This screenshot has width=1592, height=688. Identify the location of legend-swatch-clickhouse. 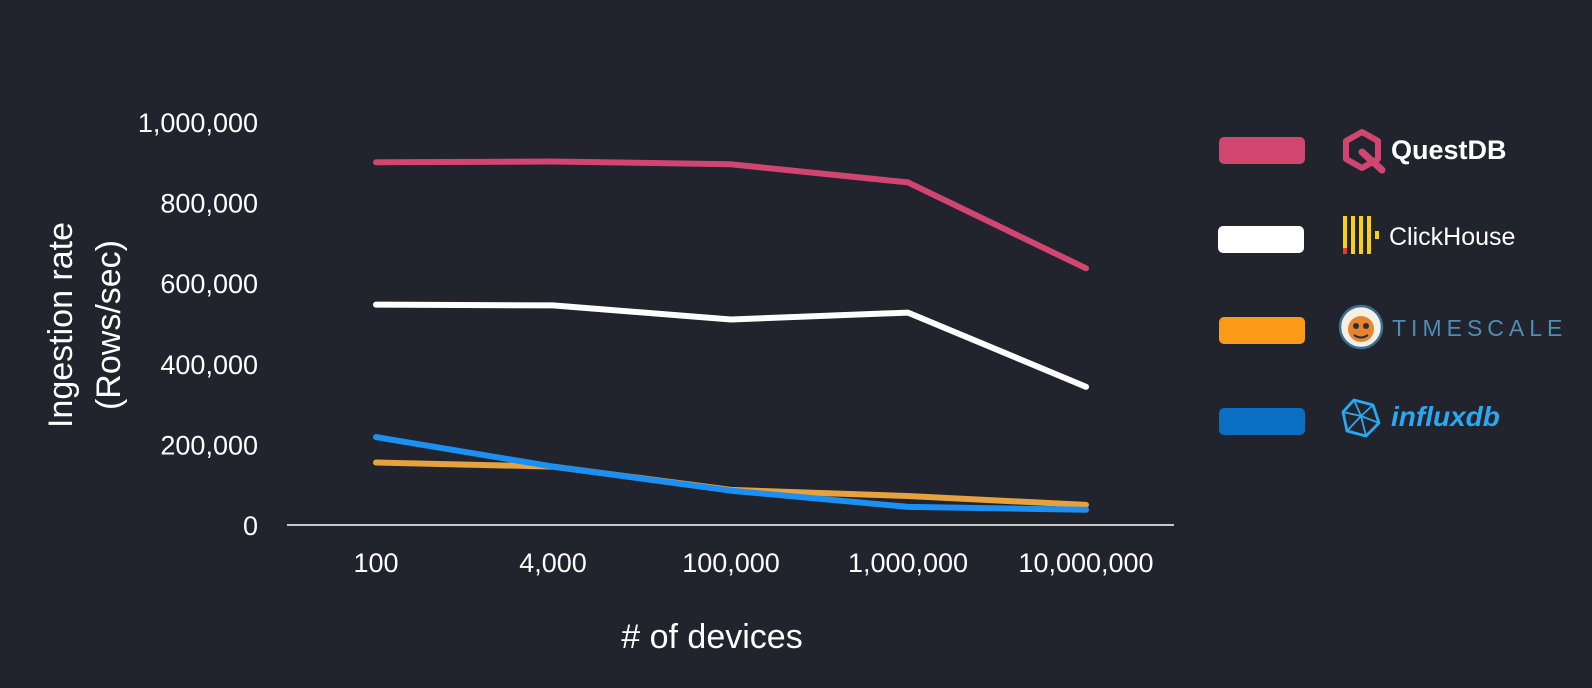
(1261, 239).